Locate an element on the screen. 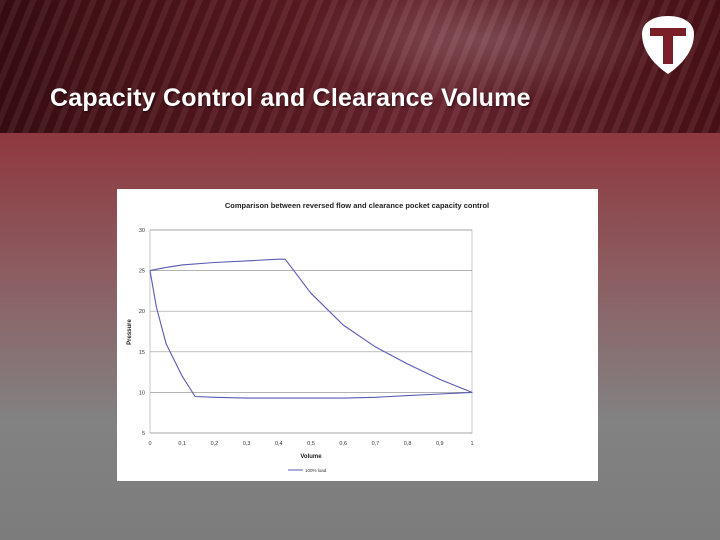 Image resolution: width=720 pixels, height=540 pixels. x-tick-label: 0,2 is located at coordinates (215, 444).